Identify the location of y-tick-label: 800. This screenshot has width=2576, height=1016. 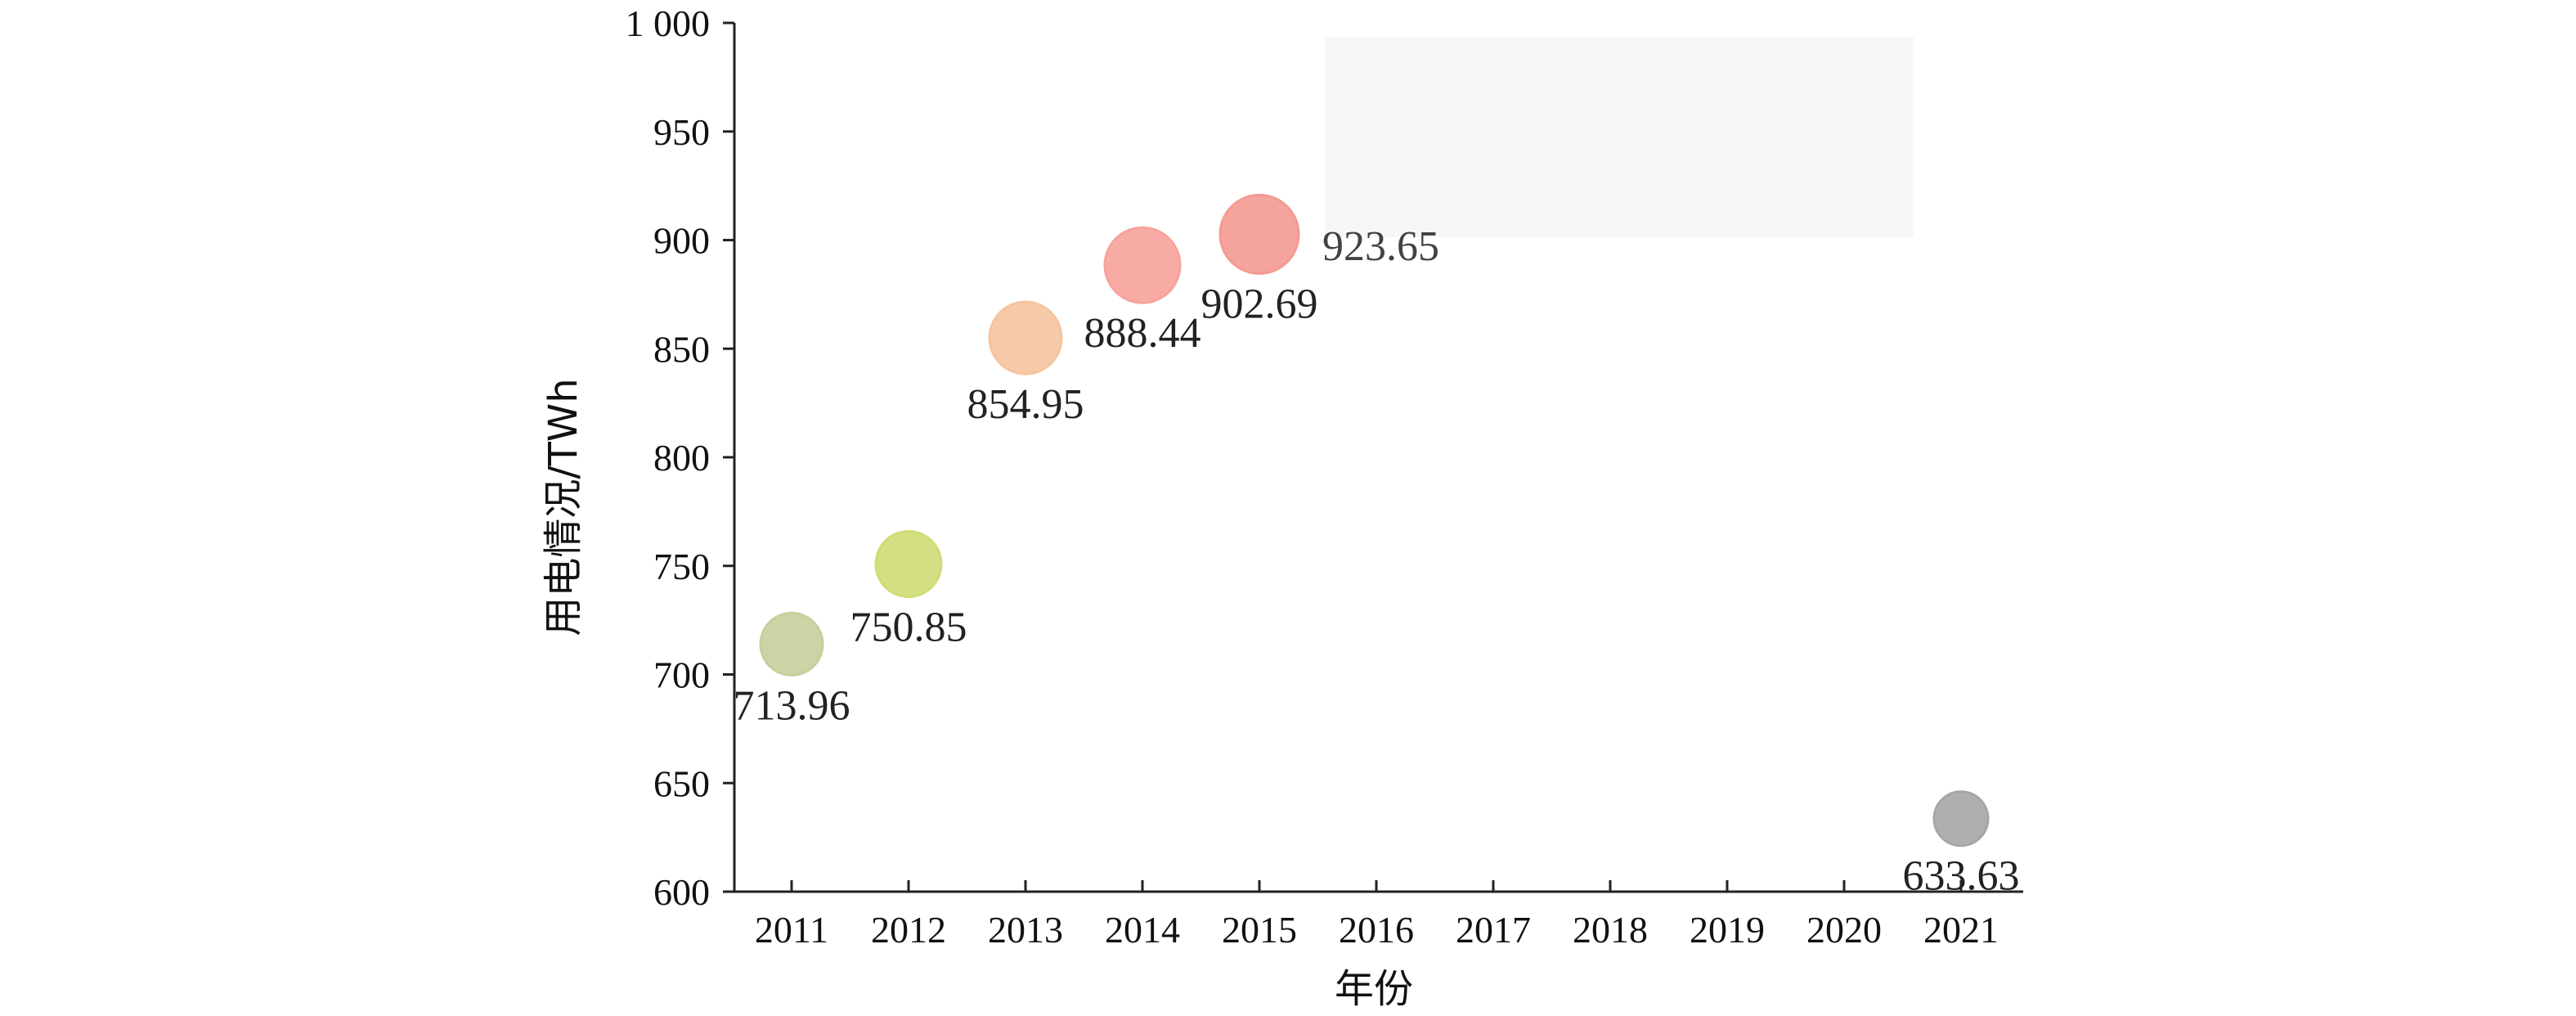
(681, 458).